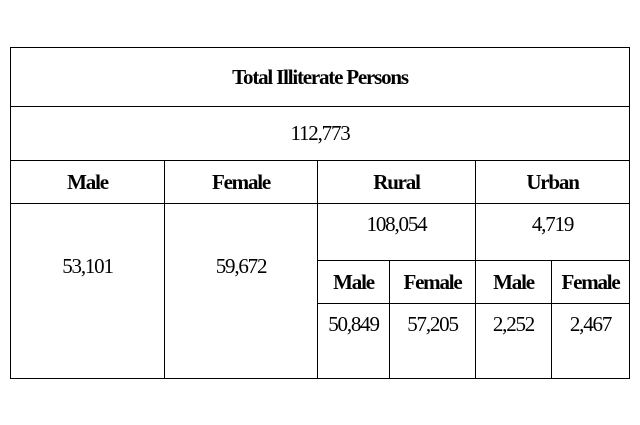 The height and width of the screenshot is (425, 640). I want to click on column-header: Male, so click(87, 182).